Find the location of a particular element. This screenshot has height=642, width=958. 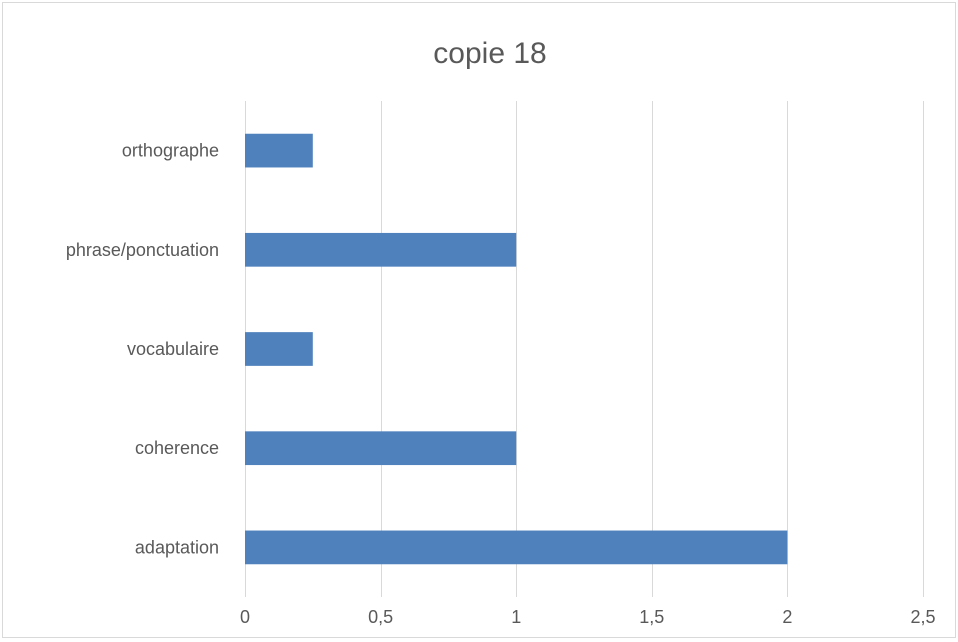

bar-coherence is located at coordinates (381, 448).